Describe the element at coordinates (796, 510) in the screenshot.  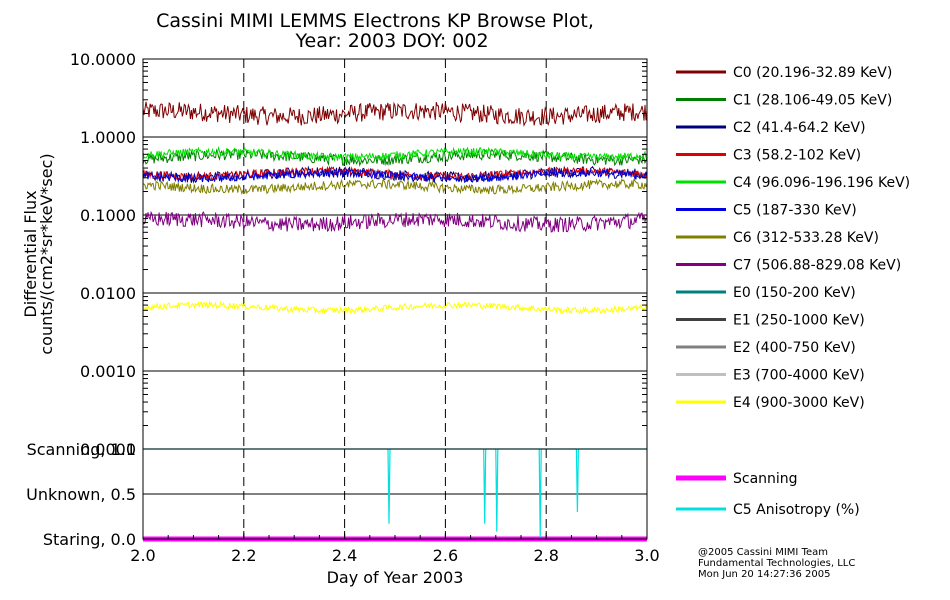
I see `legend-label: C5 Anisotropy (%)` at that location.